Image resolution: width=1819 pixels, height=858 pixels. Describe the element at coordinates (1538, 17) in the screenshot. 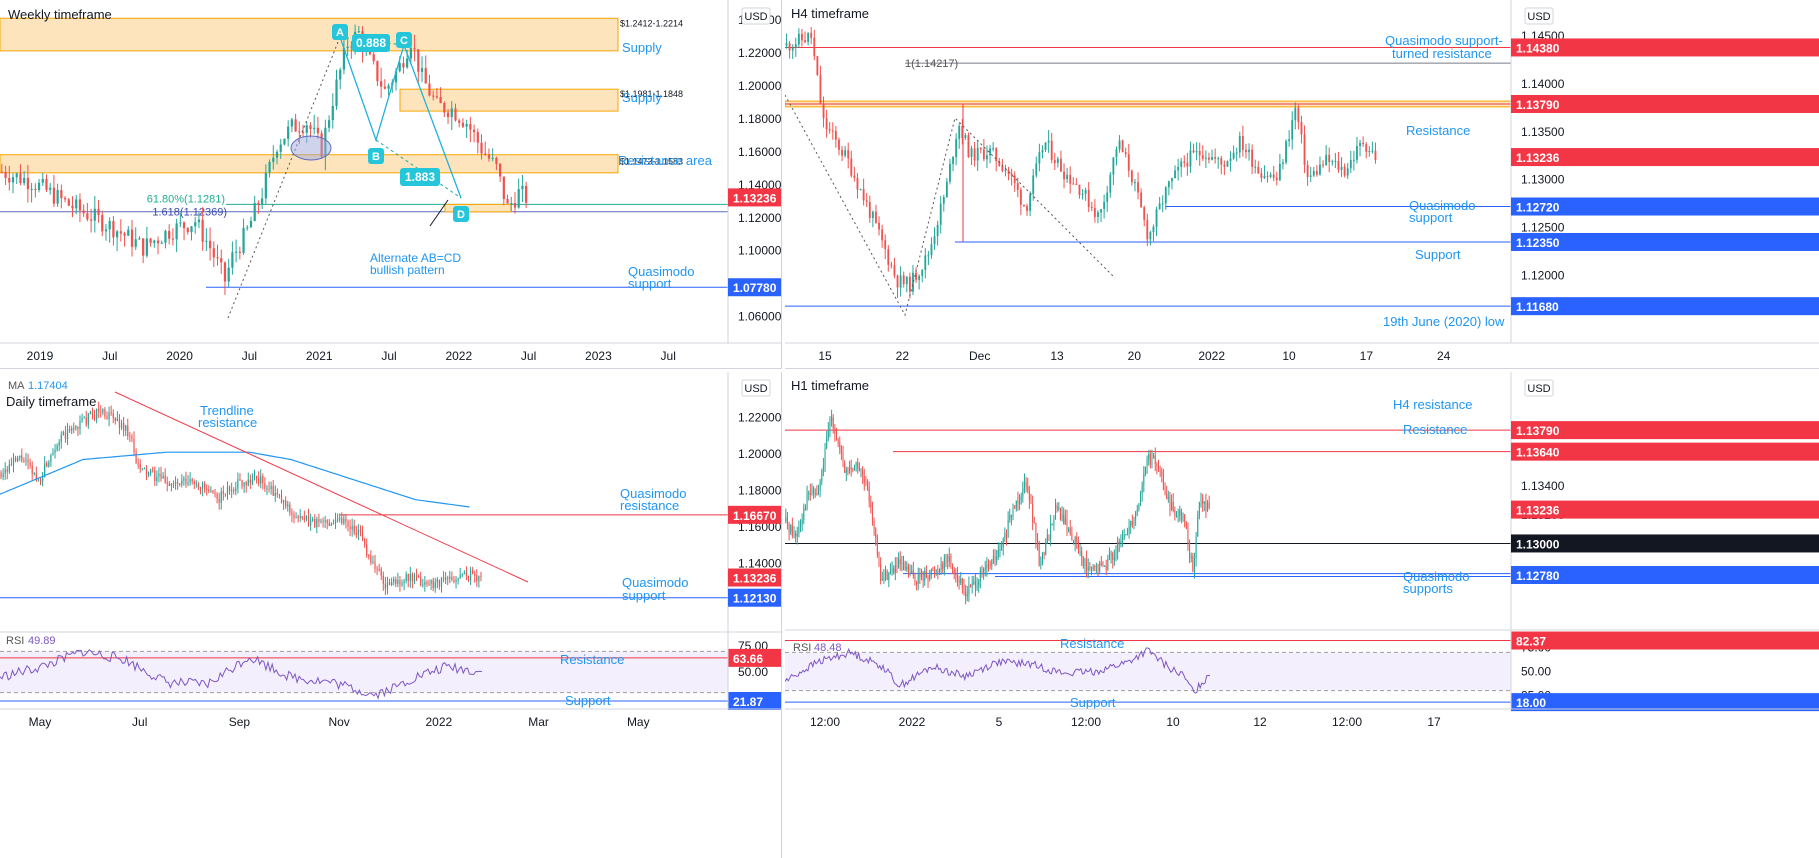

I see `currency-label: USD` at that location.